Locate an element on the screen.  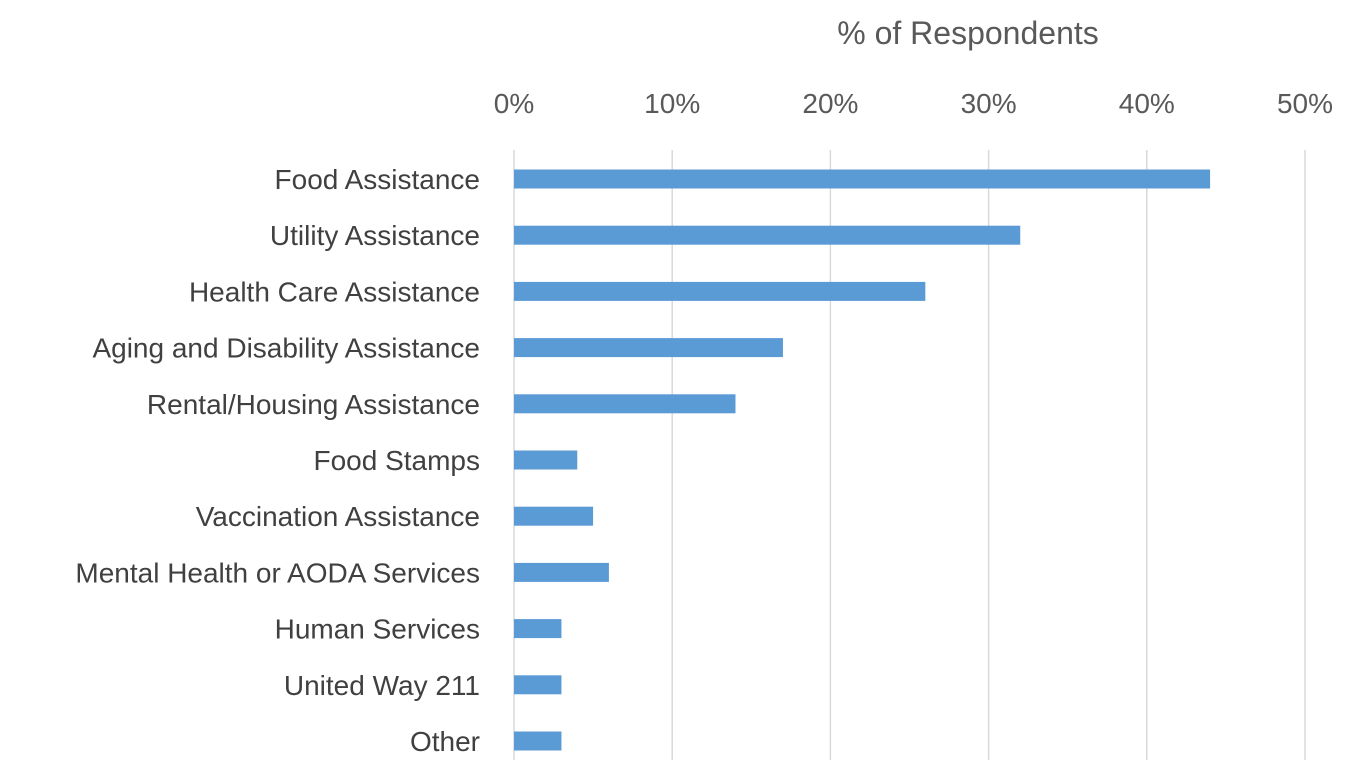
category-label: Utility Assistance is located at coordinates (375, 235).